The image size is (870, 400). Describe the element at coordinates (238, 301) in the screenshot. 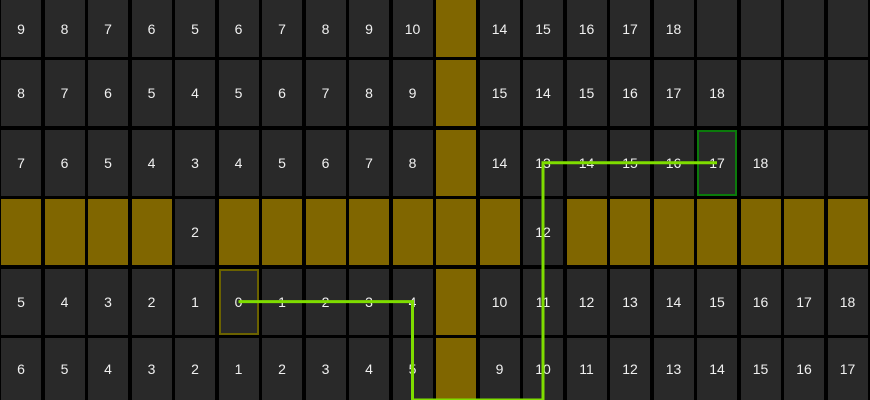

I see `start-cell: 0` at that location.